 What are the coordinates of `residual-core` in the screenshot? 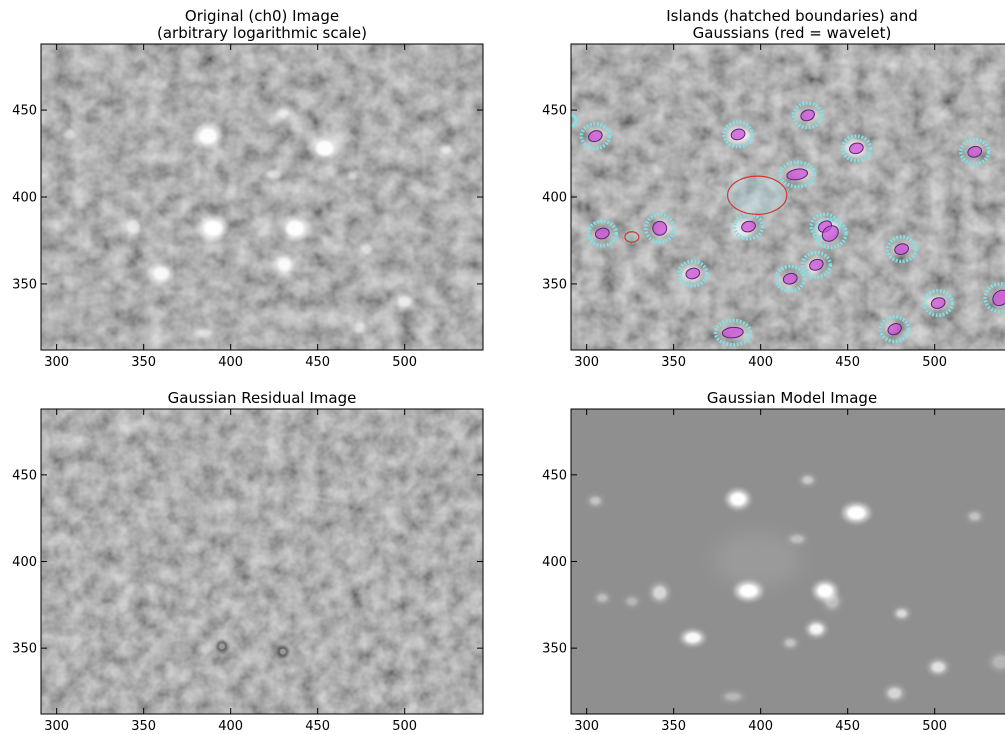 It's located at (221, 646).